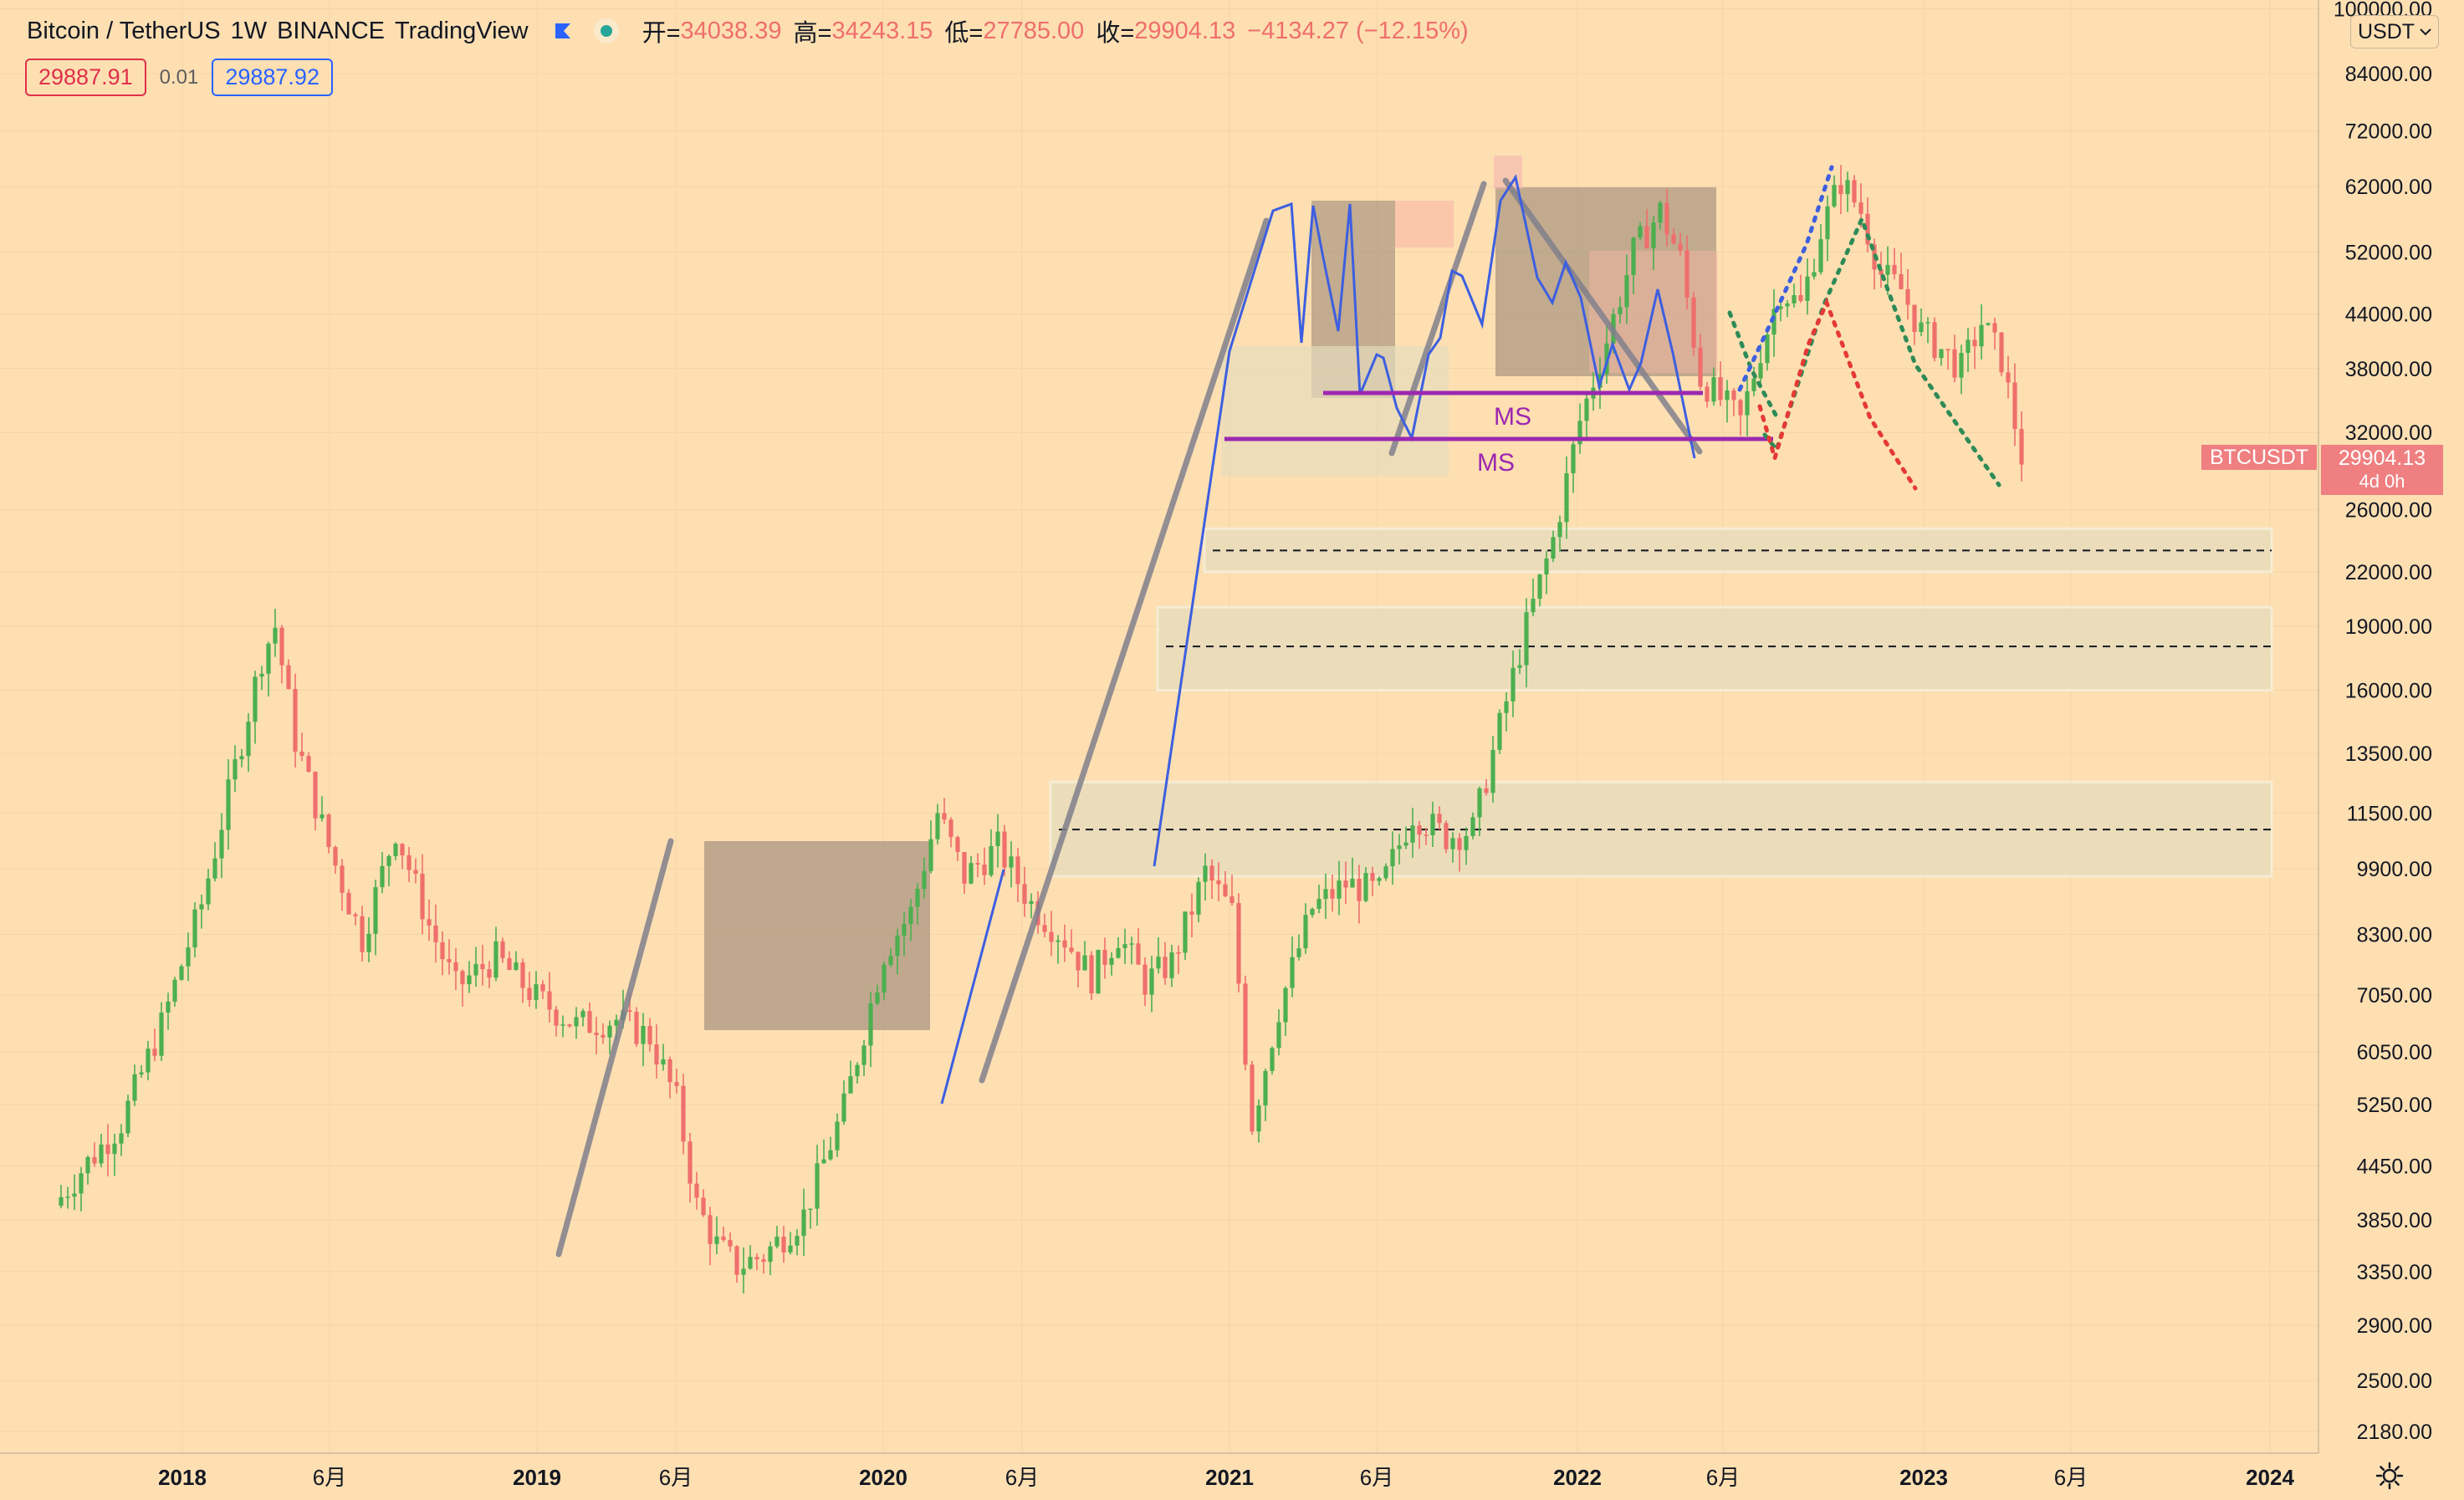 The height and width of the screenshot is (1500, 2464). I want to click on flag-icon, so click(563, 31).